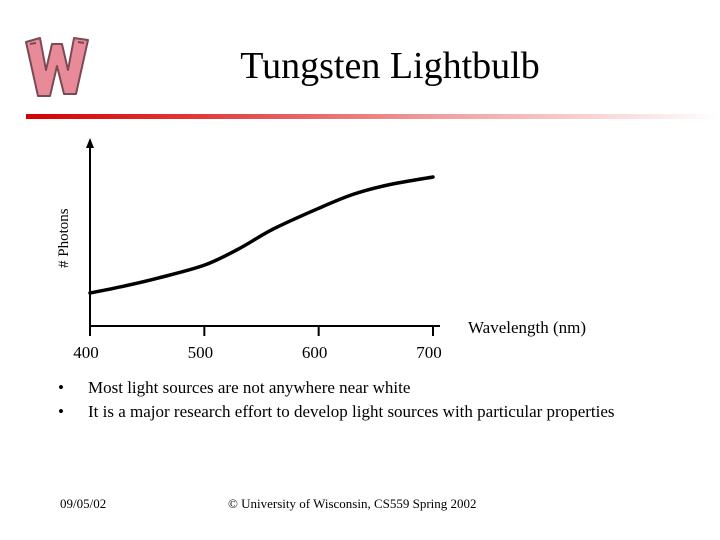 The height and width of the screenshot is (540, 720). I want to click on y-axis-arrow, so click(90, 143).